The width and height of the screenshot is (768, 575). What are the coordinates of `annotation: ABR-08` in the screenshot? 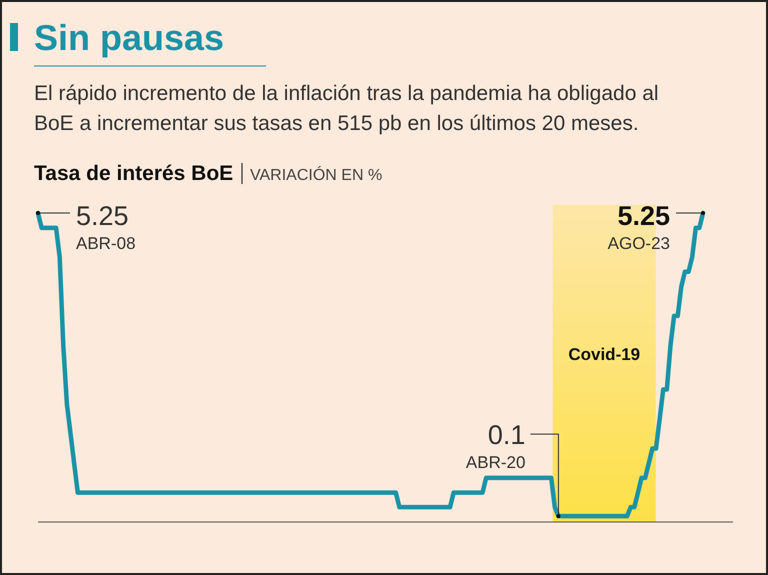 It's located at (106, 243).